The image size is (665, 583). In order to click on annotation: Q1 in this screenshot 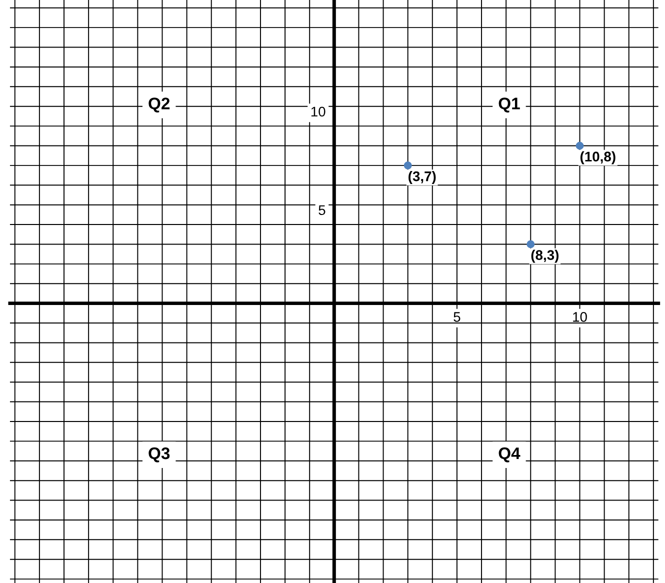, I will do `click(509, 105)`.